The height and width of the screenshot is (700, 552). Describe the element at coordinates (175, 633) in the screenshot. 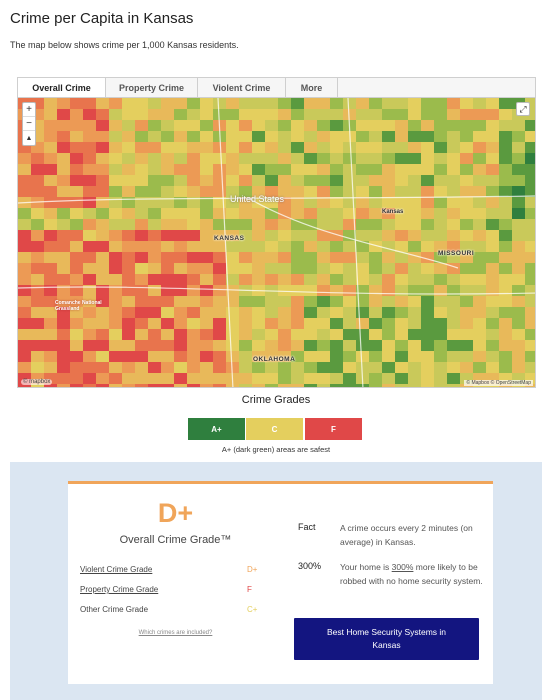

I see `which-crimes-link: Which crimes are included?` at that location.